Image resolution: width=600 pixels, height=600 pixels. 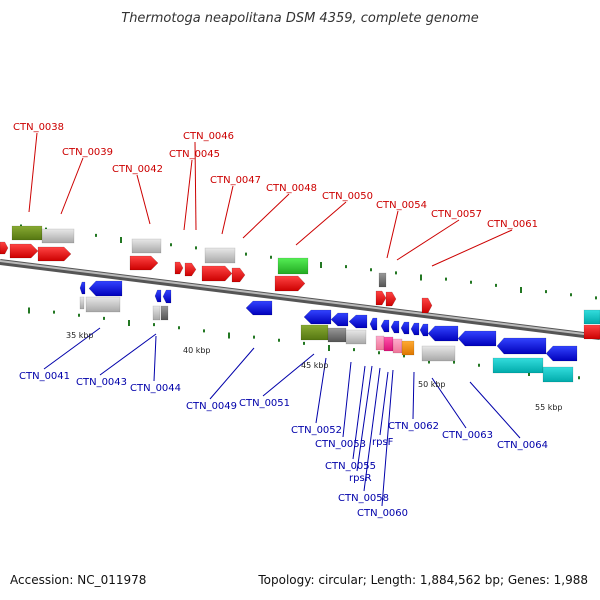 I want to click on feature-pink-box, so click(x=388, y=344).